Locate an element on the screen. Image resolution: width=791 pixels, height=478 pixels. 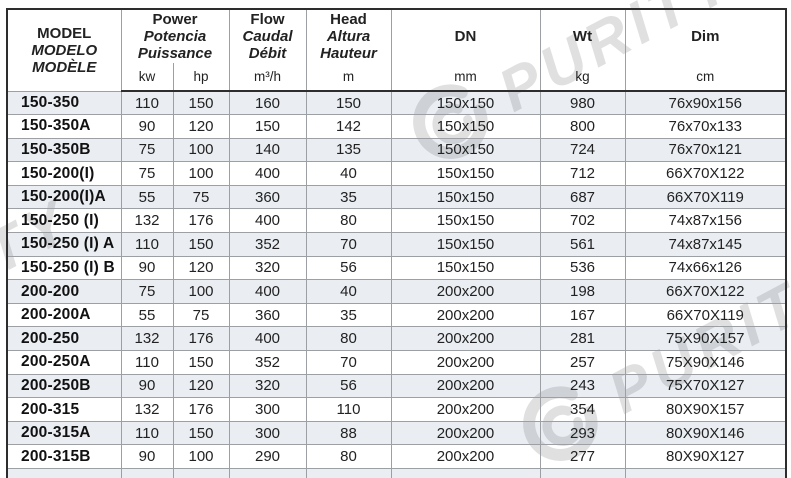
col-header-model: MODEL MODELO MODÈLE is located at coordinates (64, 49).